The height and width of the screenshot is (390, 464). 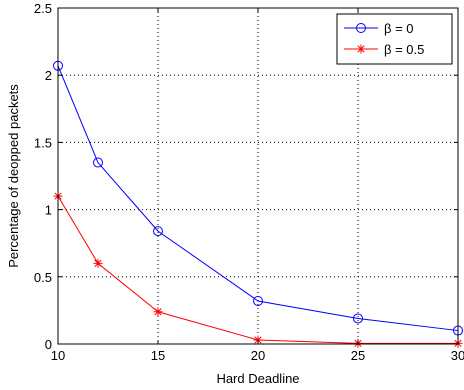 I want to click on y-axis-title: Percentage of deopped packets, so click(x=13, y=176).